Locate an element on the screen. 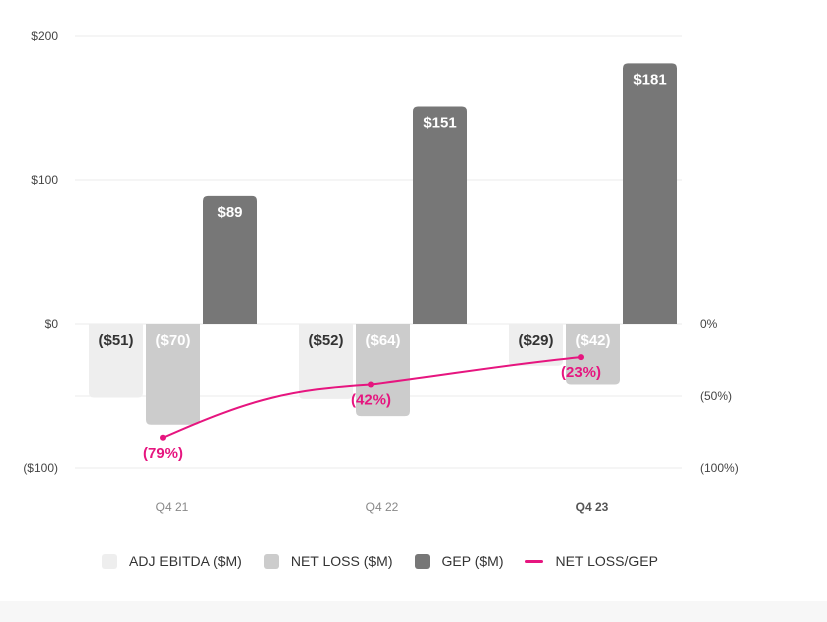  legend-label-adj-ebitda: ADJ EBITDA ($M) is located at coordinates (185, 561).